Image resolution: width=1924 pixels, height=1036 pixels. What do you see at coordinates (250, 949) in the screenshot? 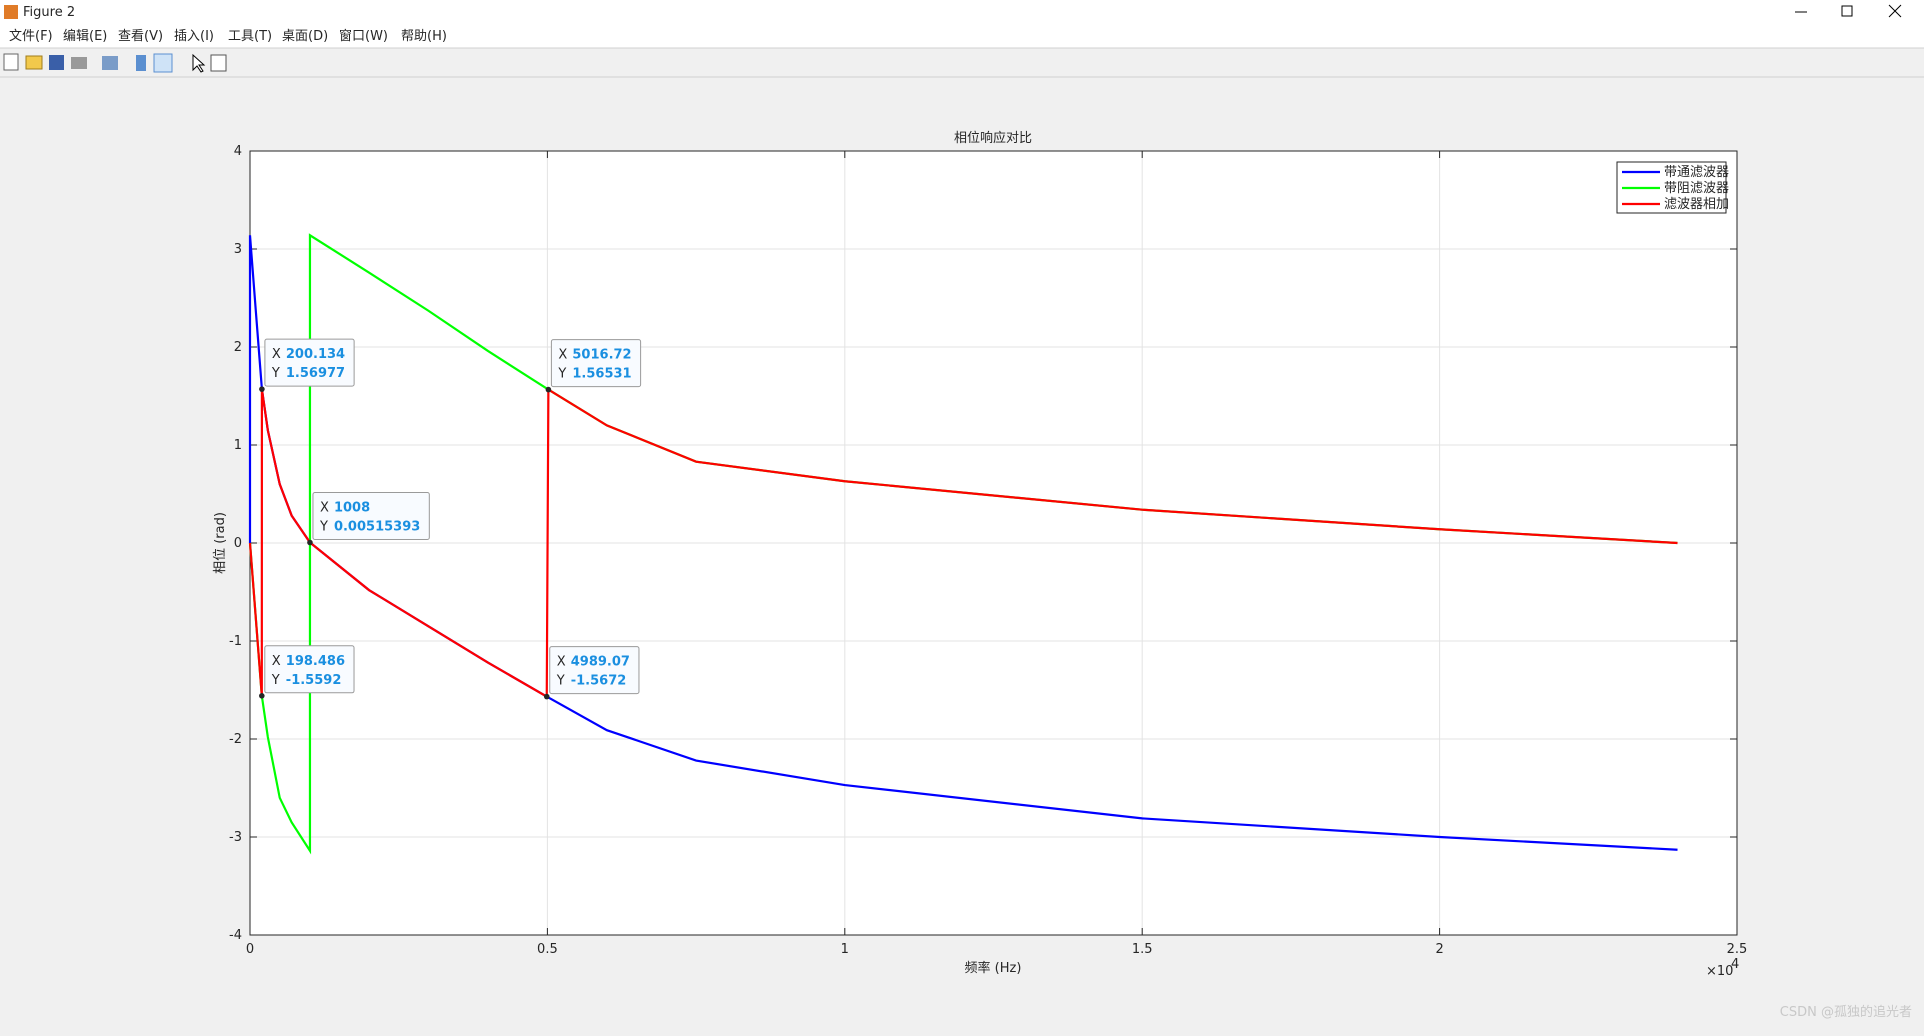
I see `x-tick-label: 0` at bounding box center [250, 949].